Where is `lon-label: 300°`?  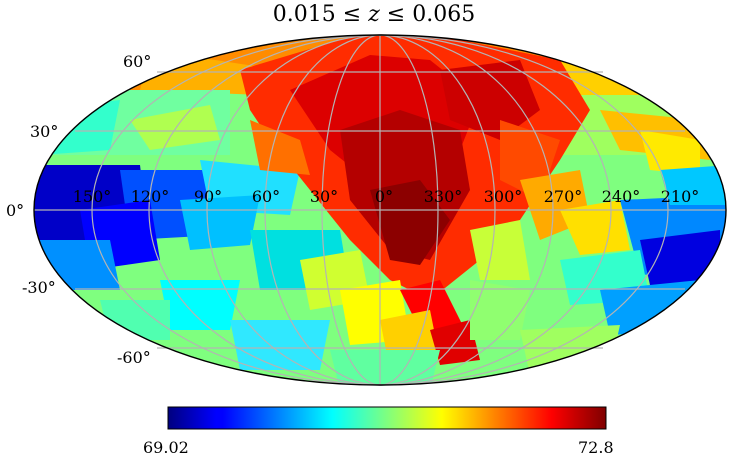 lon-label: 300° is located at coordinates (503, 196).